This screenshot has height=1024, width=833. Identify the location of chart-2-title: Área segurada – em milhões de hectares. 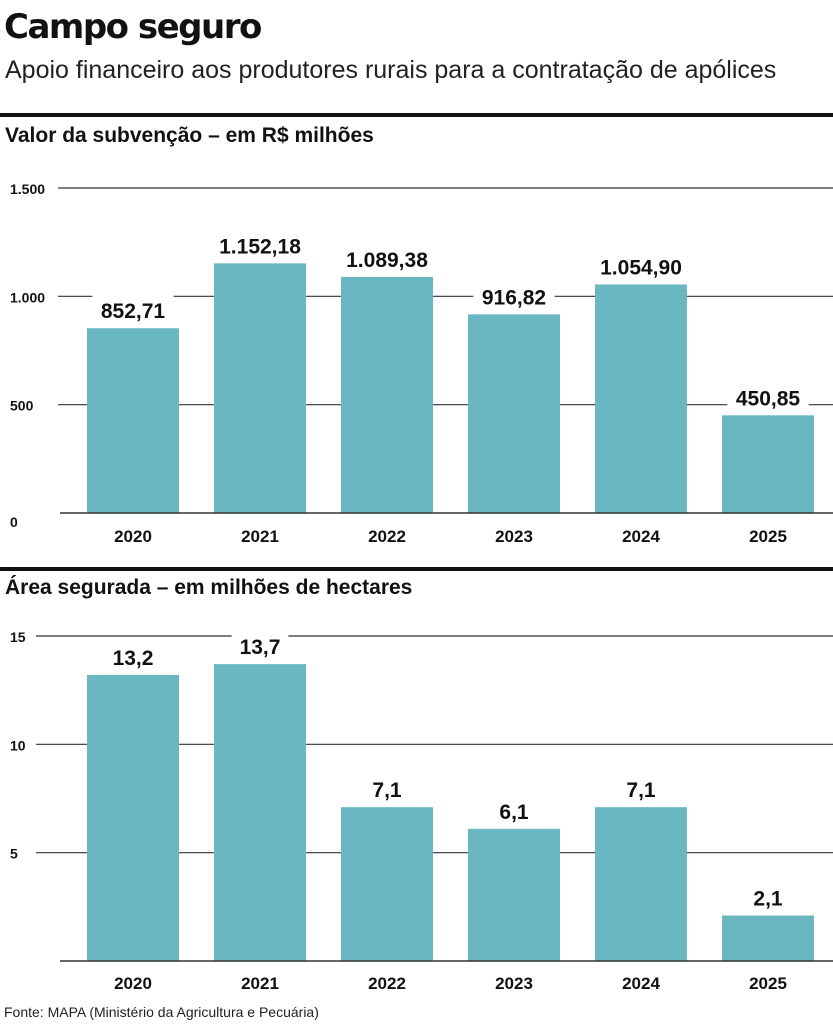
(209, 587).